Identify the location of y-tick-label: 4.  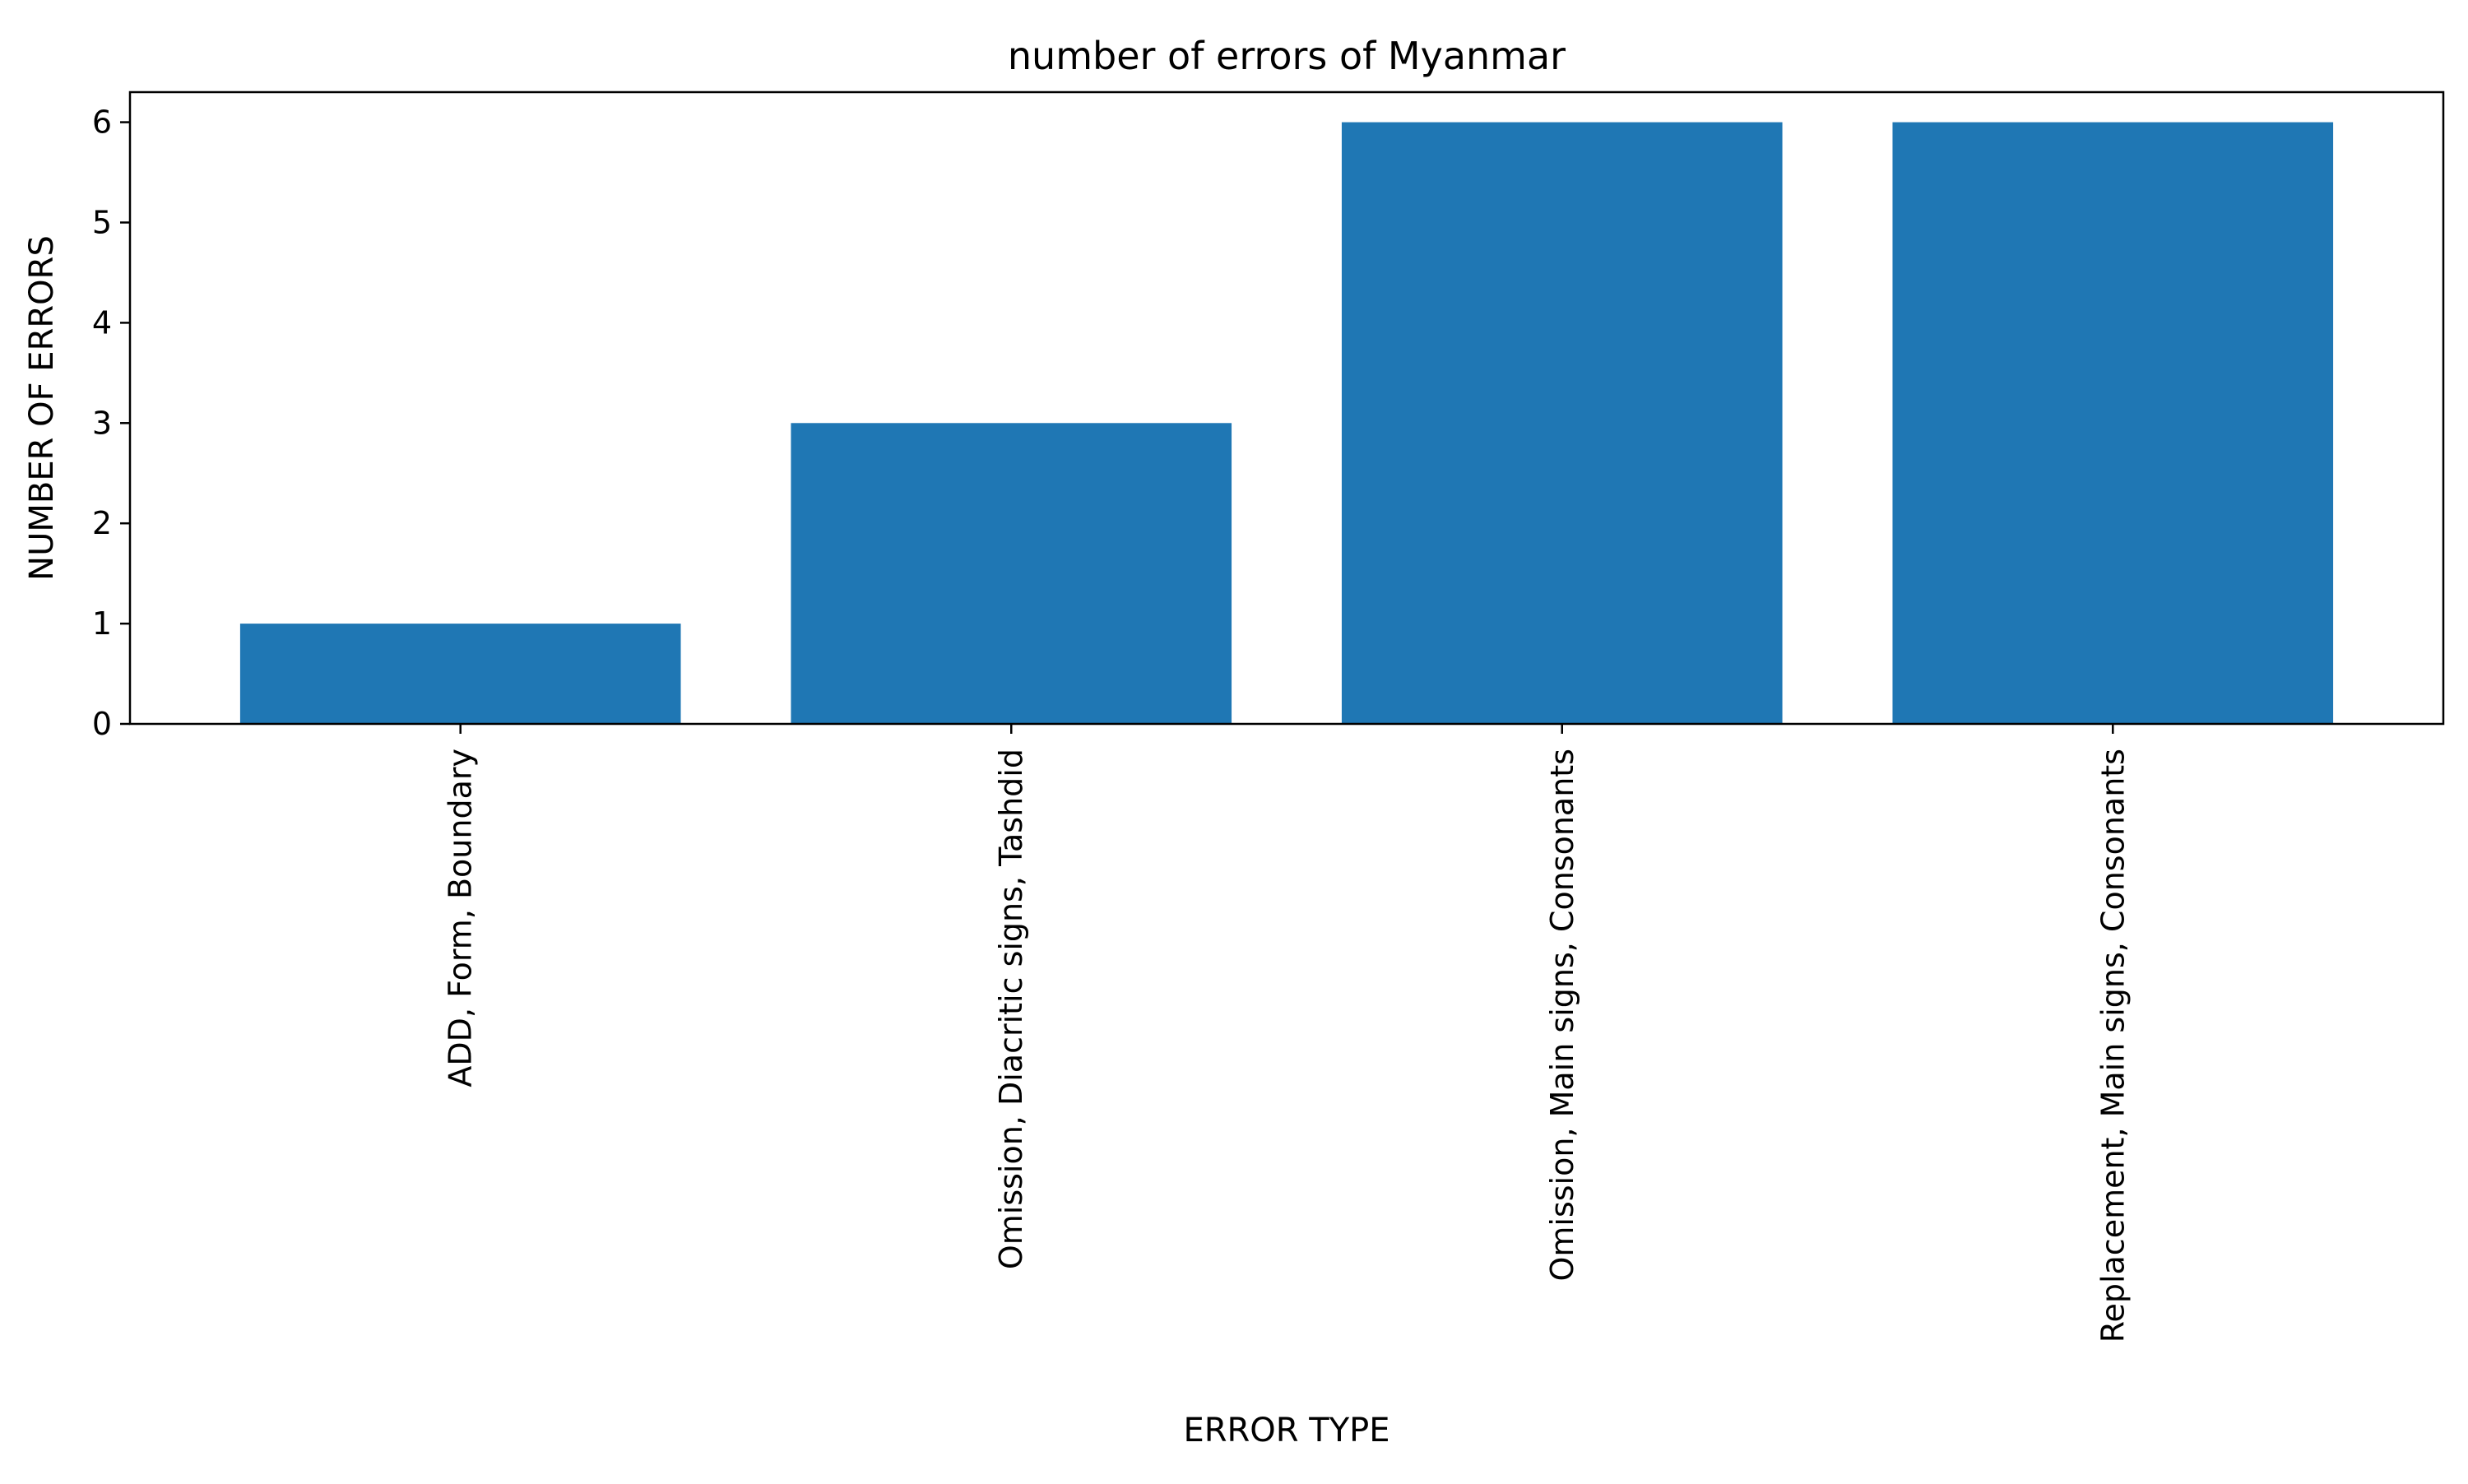
(102, 322).